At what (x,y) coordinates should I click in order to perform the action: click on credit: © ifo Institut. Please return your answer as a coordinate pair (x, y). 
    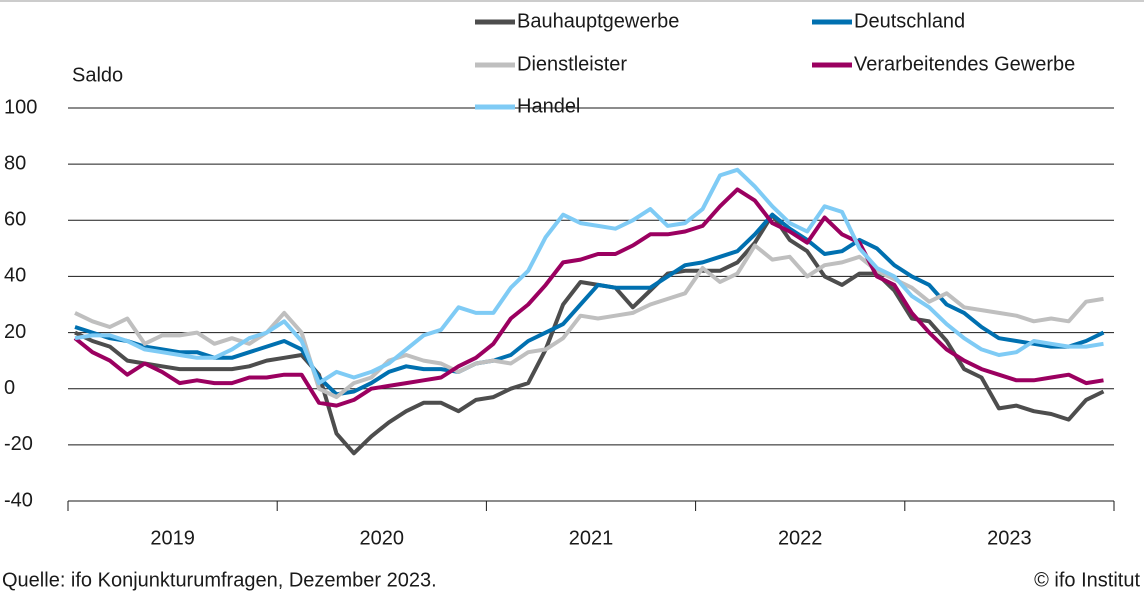
    Looking at the image, I should click on (1087, 580).